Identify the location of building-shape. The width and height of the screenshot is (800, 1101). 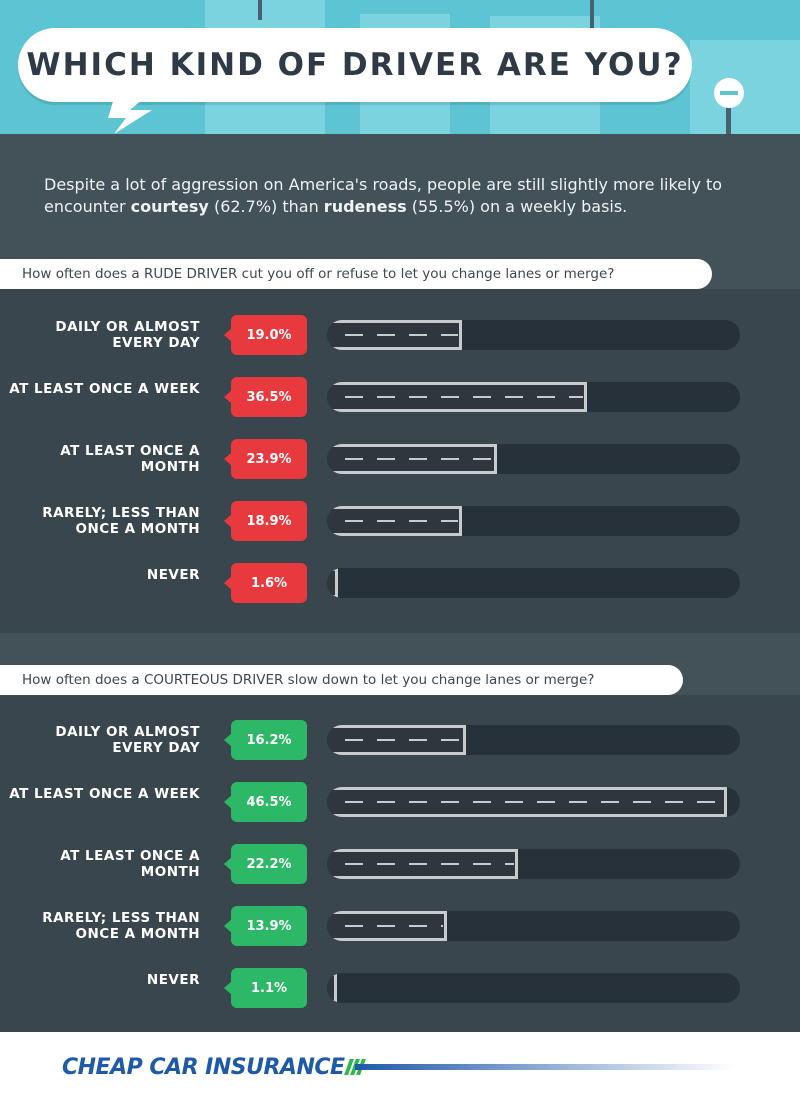
(745, 87).